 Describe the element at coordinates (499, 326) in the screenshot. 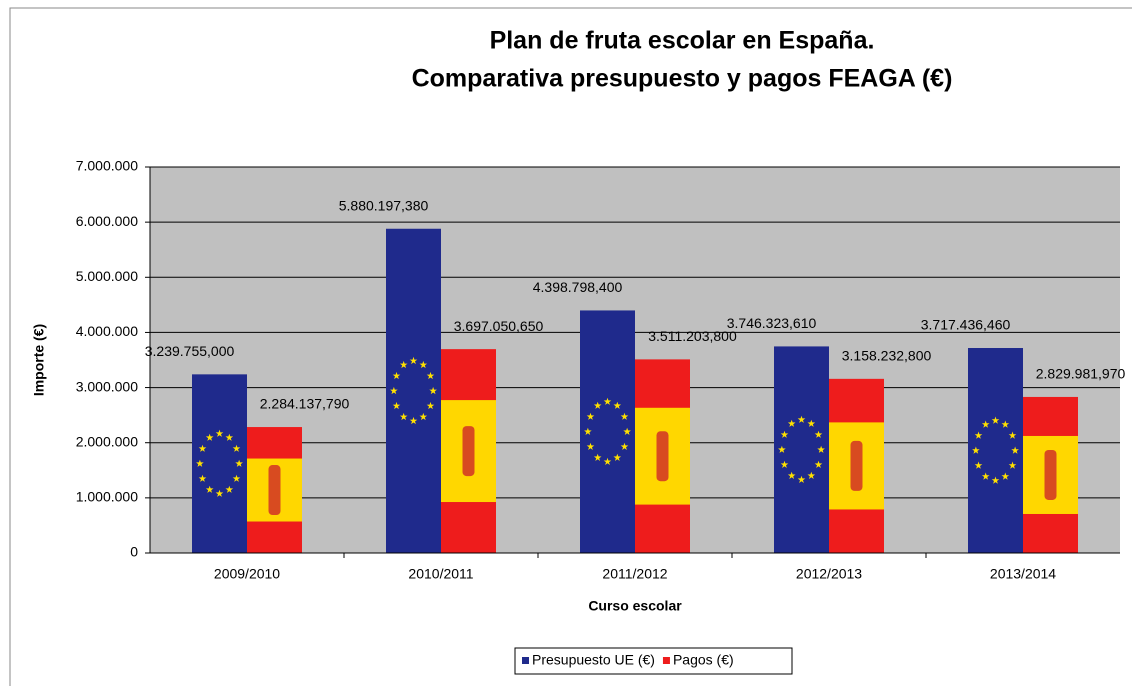

I see `data-label: 3.697.050,650` at that location.